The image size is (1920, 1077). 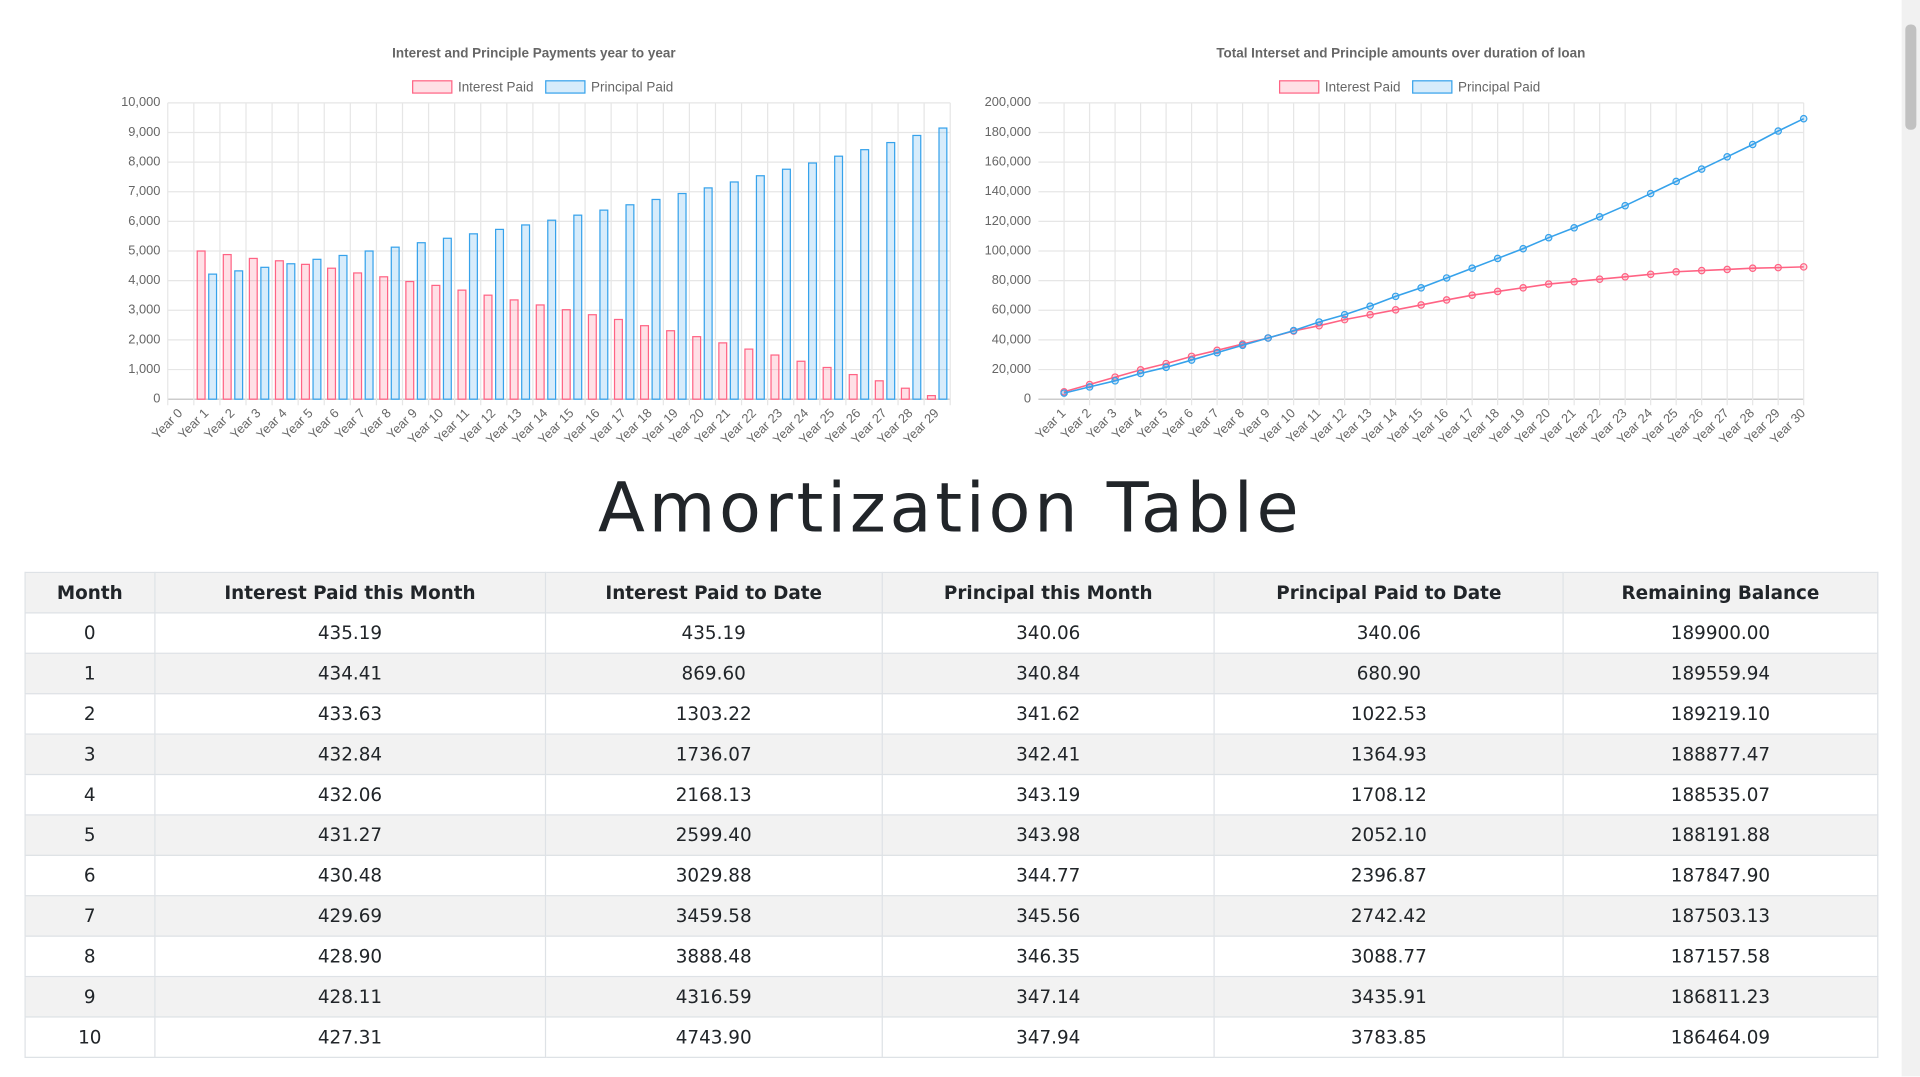 I want to click on table-cell: 428.90, so click(x=350, y=956).